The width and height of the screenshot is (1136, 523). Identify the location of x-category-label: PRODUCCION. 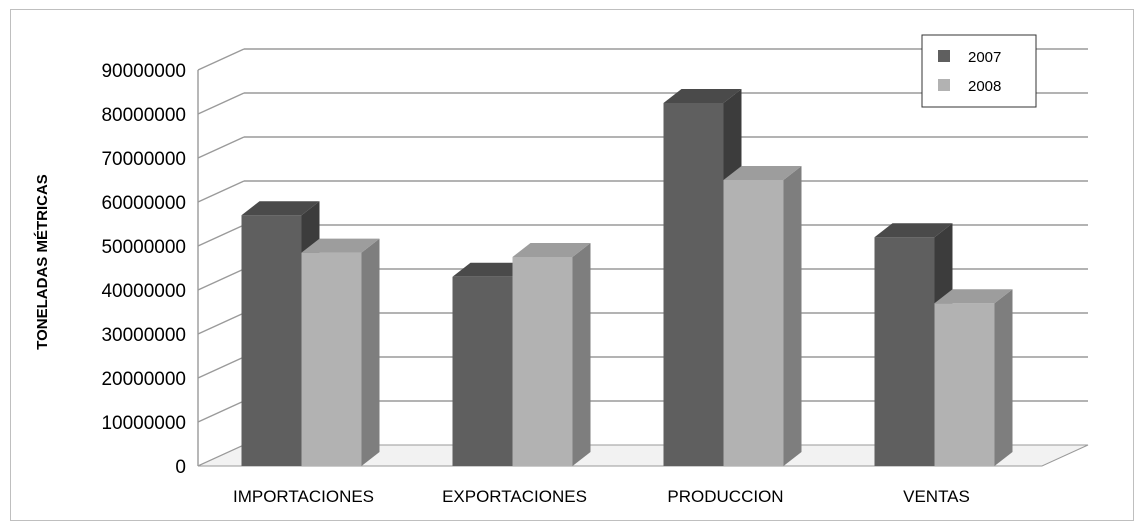
(725, 496).